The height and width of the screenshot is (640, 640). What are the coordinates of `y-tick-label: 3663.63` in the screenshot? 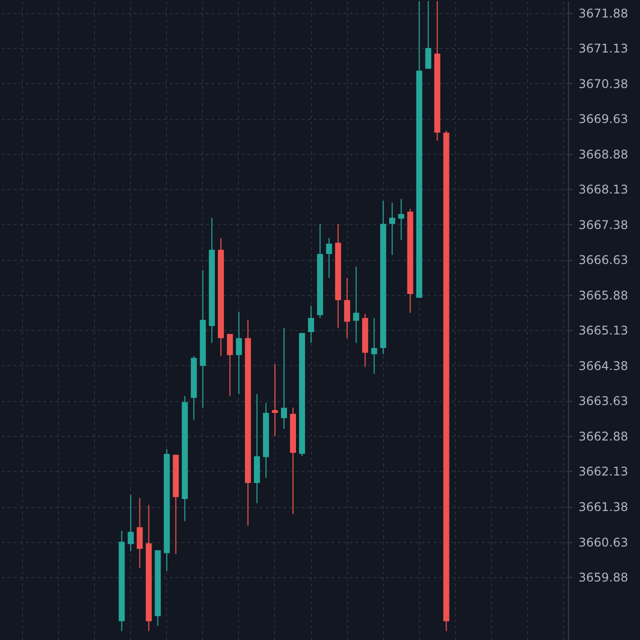 It's located at (603, 401).